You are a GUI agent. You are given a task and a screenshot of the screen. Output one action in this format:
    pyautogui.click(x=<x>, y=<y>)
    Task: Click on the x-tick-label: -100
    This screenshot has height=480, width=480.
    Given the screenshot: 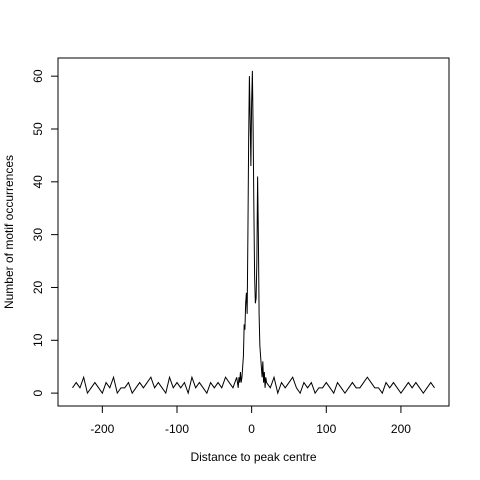 What is the action you would take?
    pyautogui.click(x=177, y=429)
    